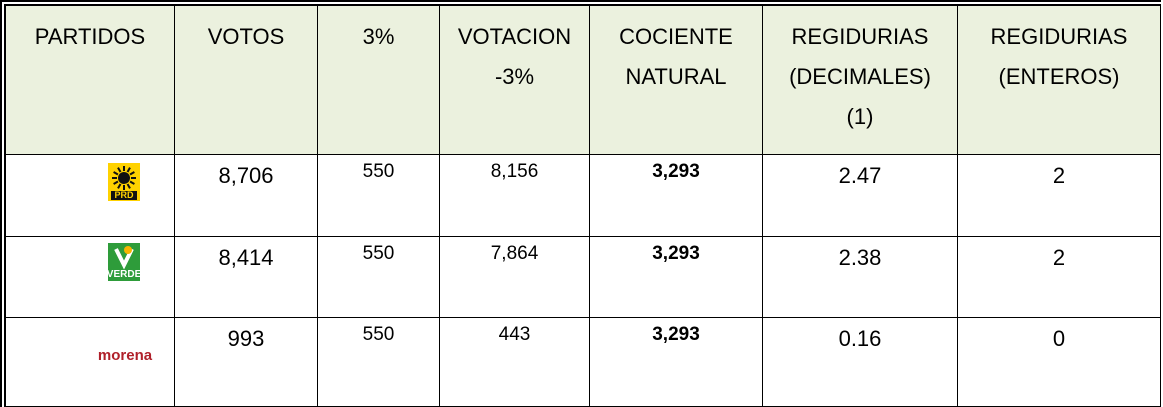  What do you see at coordinates (860, 76) in the screenshot?
I see `header-text: (DECIMALES)` at bounding box center [860, 76].